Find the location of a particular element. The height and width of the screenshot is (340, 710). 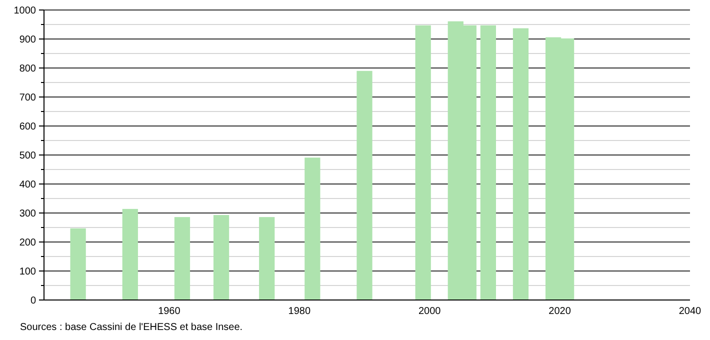

x-tick-label: 1980 is located at coordinates (299, 311).